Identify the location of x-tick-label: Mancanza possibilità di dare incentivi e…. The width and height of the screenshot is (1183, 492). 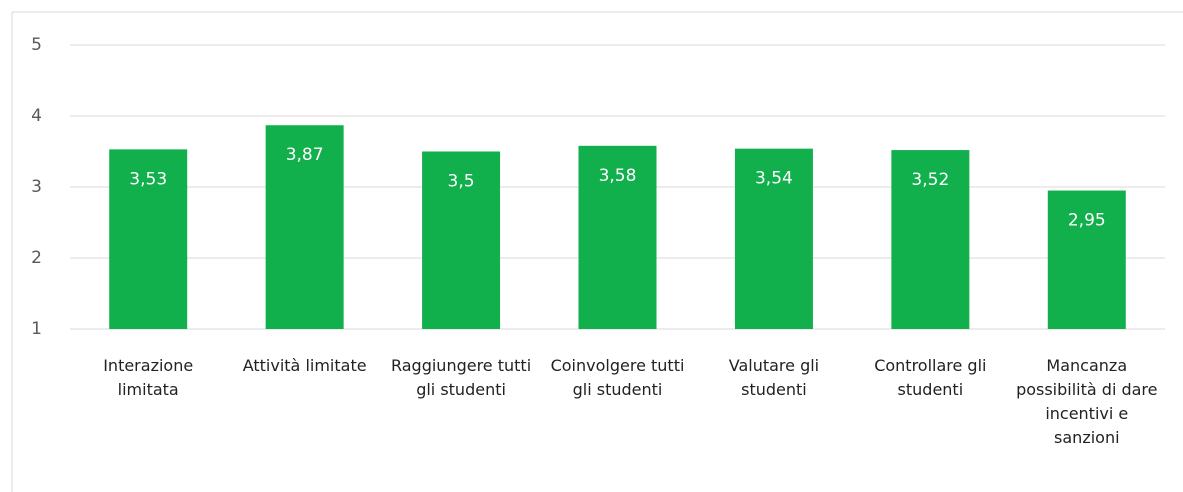
(1087, 401).